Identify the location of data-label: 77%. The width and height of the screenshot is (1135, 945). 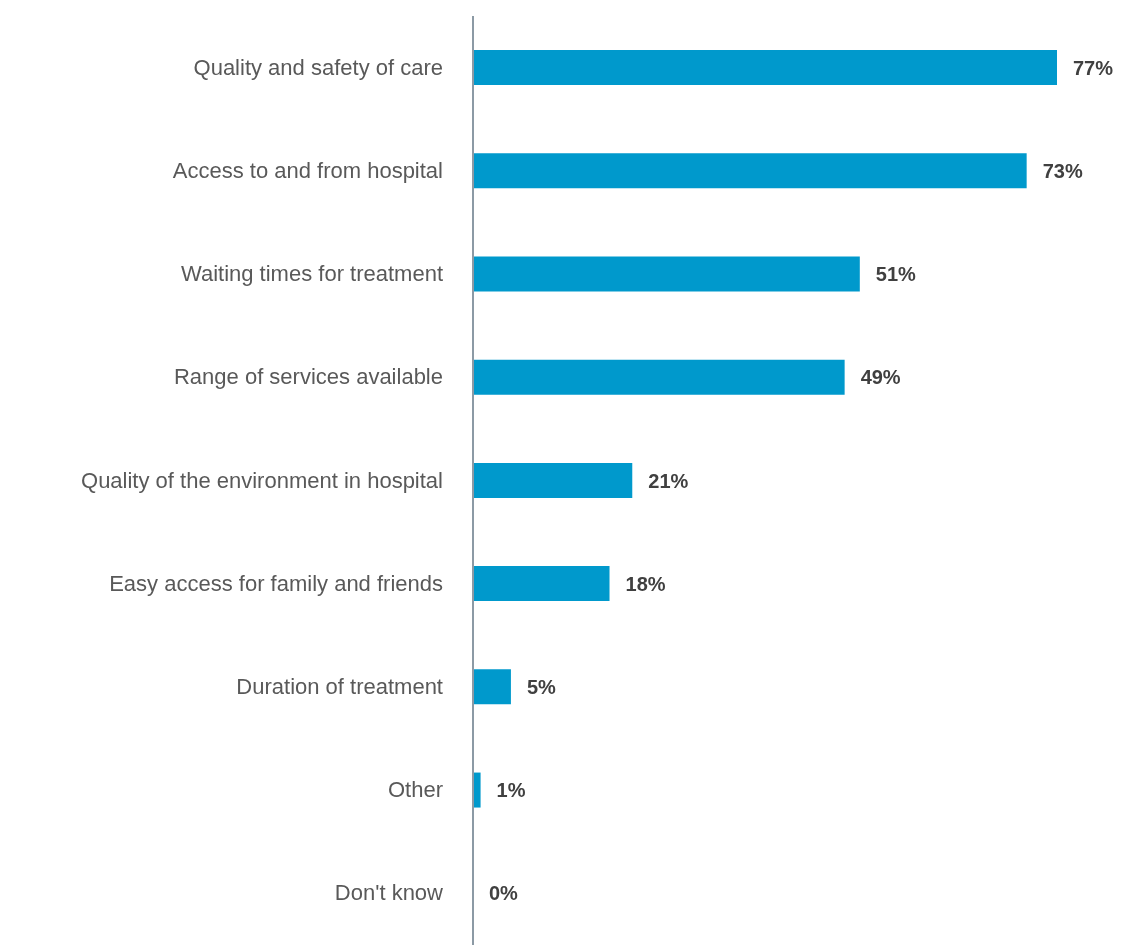
(1093, 67).